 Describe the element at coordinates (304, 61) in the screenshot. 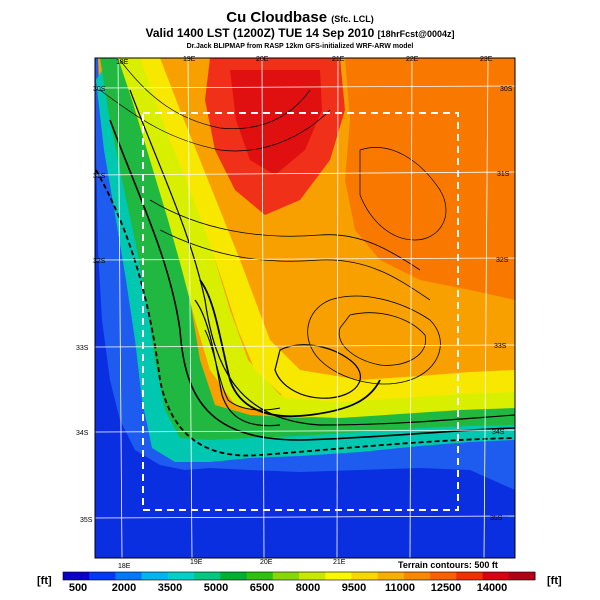

I see `lon-labels-top: 18E 19E 20E 21E 22E 23E` at that location.